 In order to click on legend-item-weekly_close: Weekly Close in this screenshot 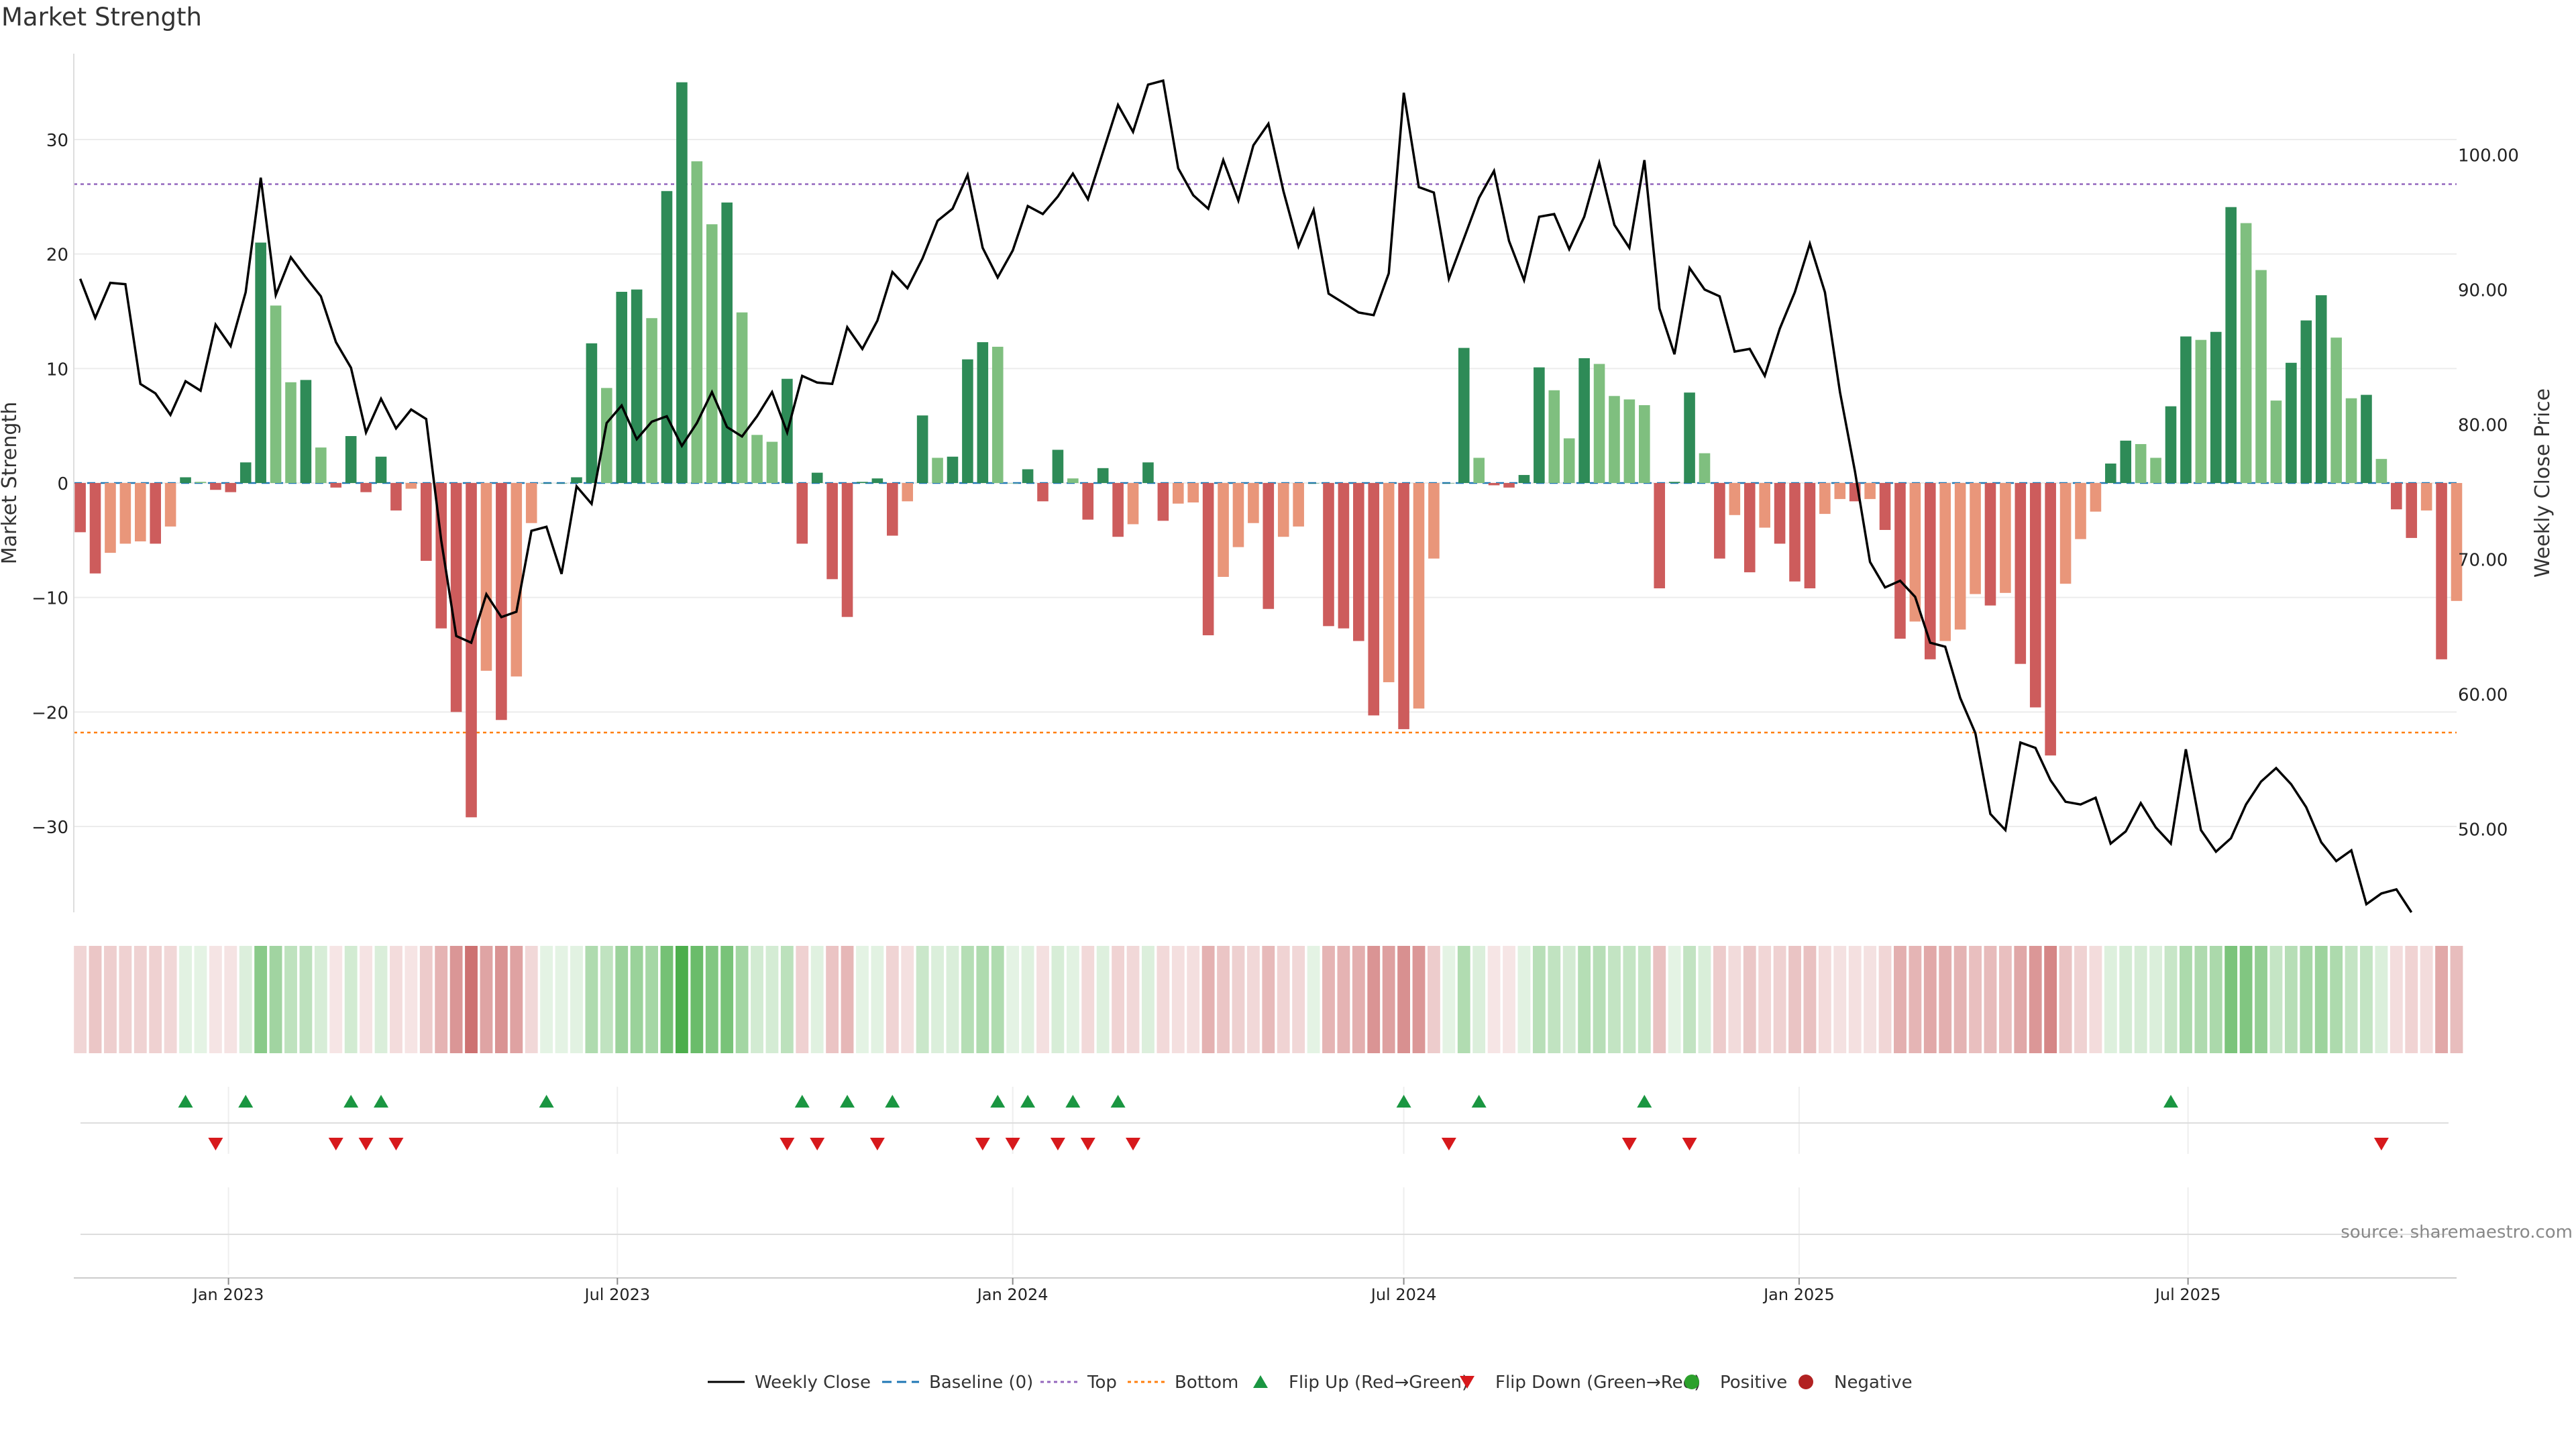, I will do `click(789, 1383)`.